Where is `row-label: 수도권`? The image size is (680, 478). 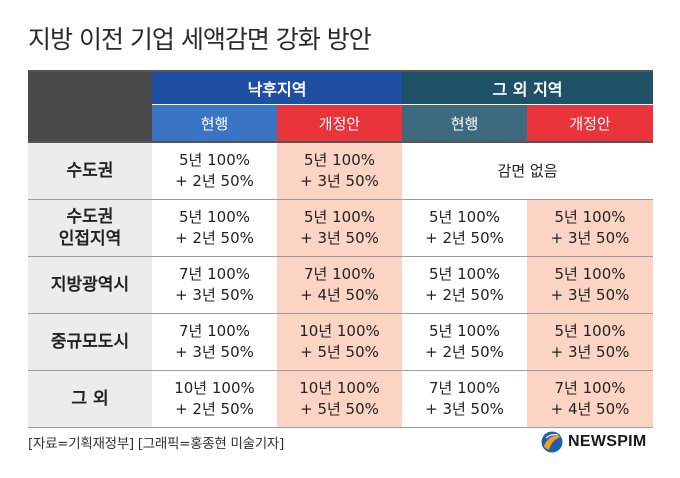
row-label: 수도권 is located at coordinates (90, 170).